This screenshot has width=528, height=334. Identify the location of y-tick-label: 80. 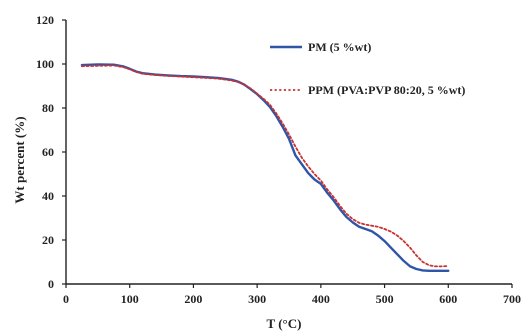
(48, 108).